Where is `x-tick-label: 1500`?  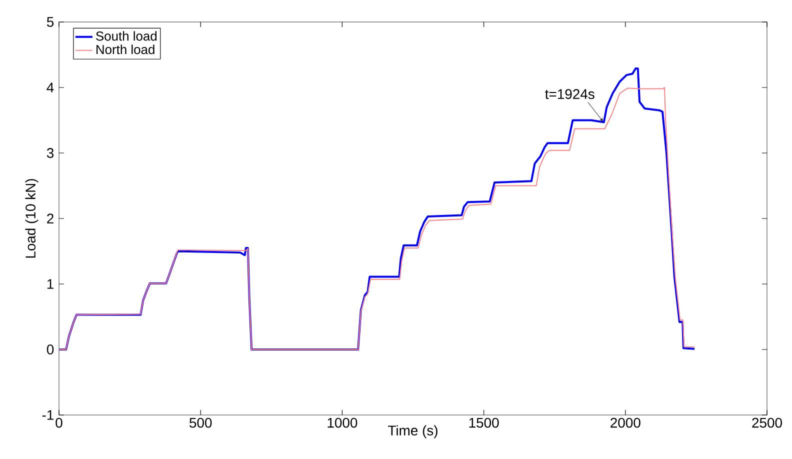 x-tick-label: 1500 is located at coordinates (484, 423).